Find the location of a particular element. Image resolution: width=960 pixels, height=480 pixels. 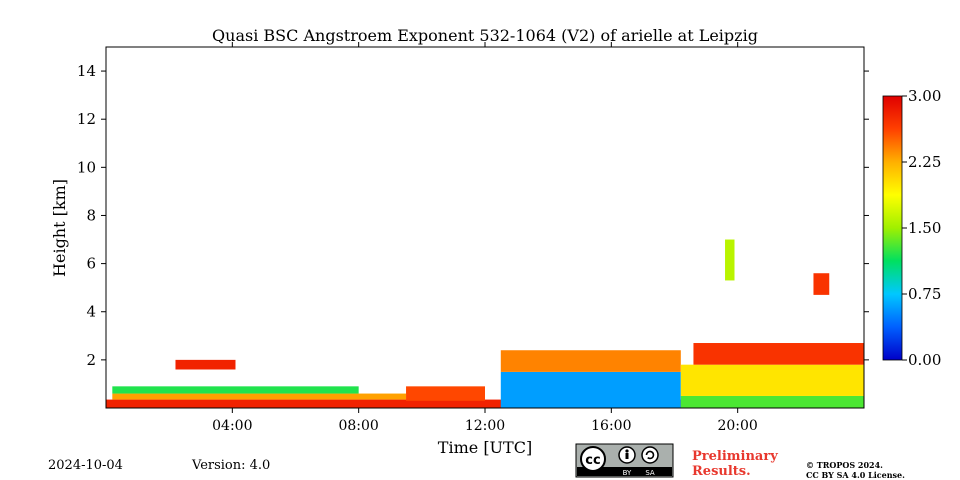

copyright-line-2: CC BY SA 4.0 License. is located at coordinates (855, 475).